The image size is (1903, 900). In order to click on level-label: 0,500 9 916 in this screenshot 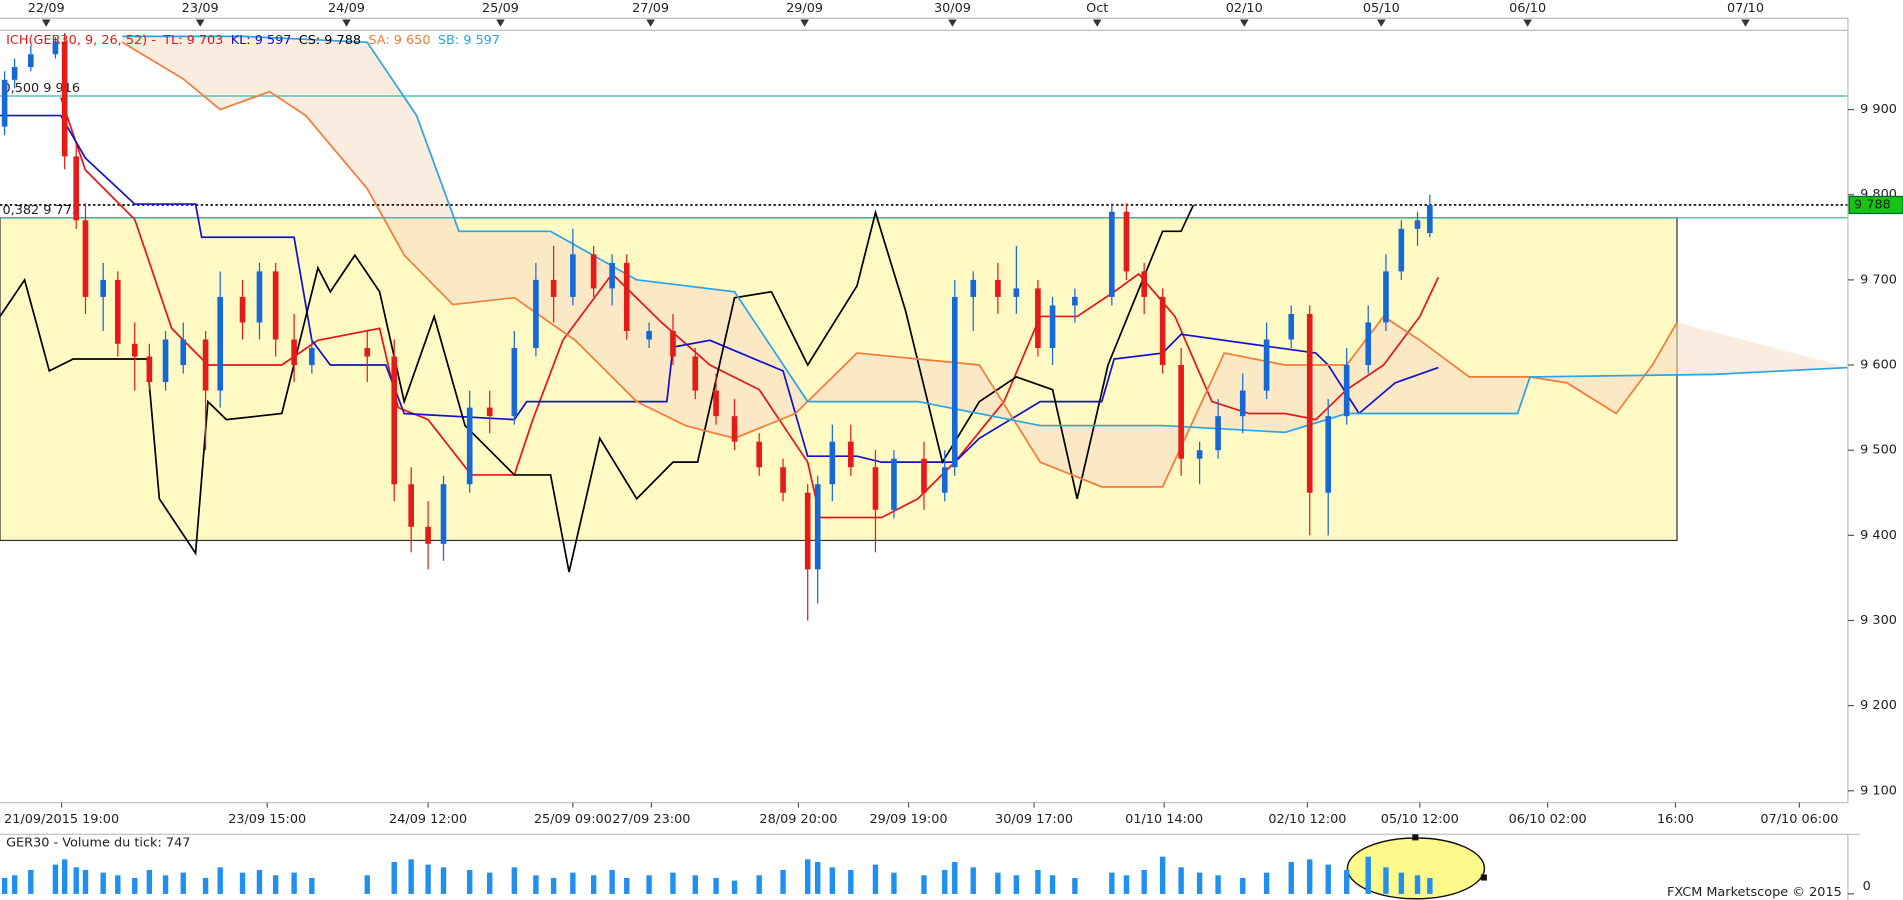, I will do `click(41, 88)`.